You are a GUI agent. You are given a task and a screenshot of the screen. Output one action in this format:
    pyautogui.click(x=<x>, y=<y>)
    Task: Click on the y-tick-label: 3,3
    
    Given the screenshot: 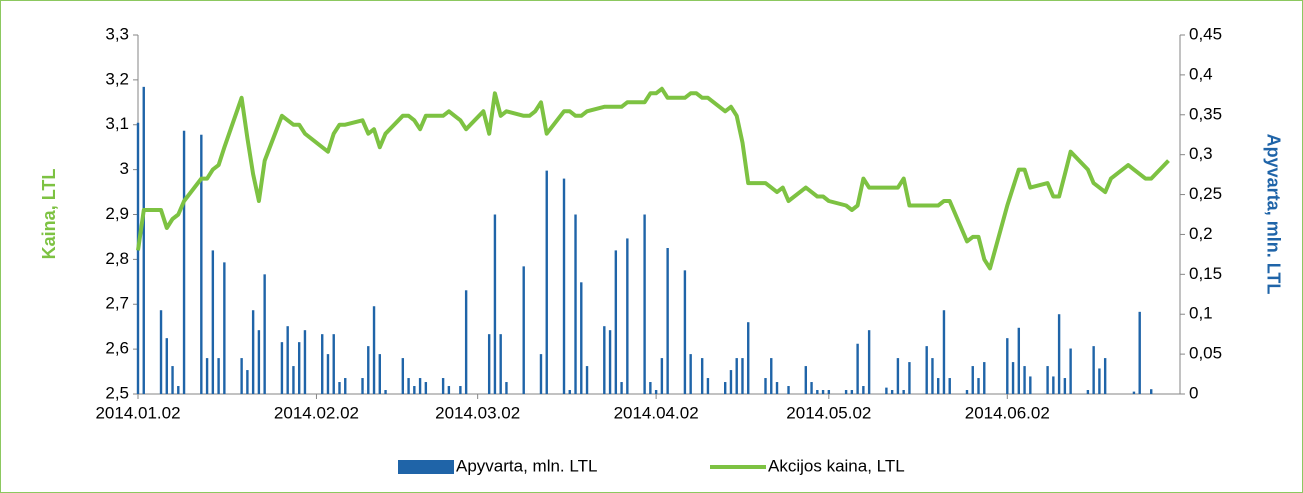 What is the action you would take?
    pyautogui.click(x=117, y=33)
    